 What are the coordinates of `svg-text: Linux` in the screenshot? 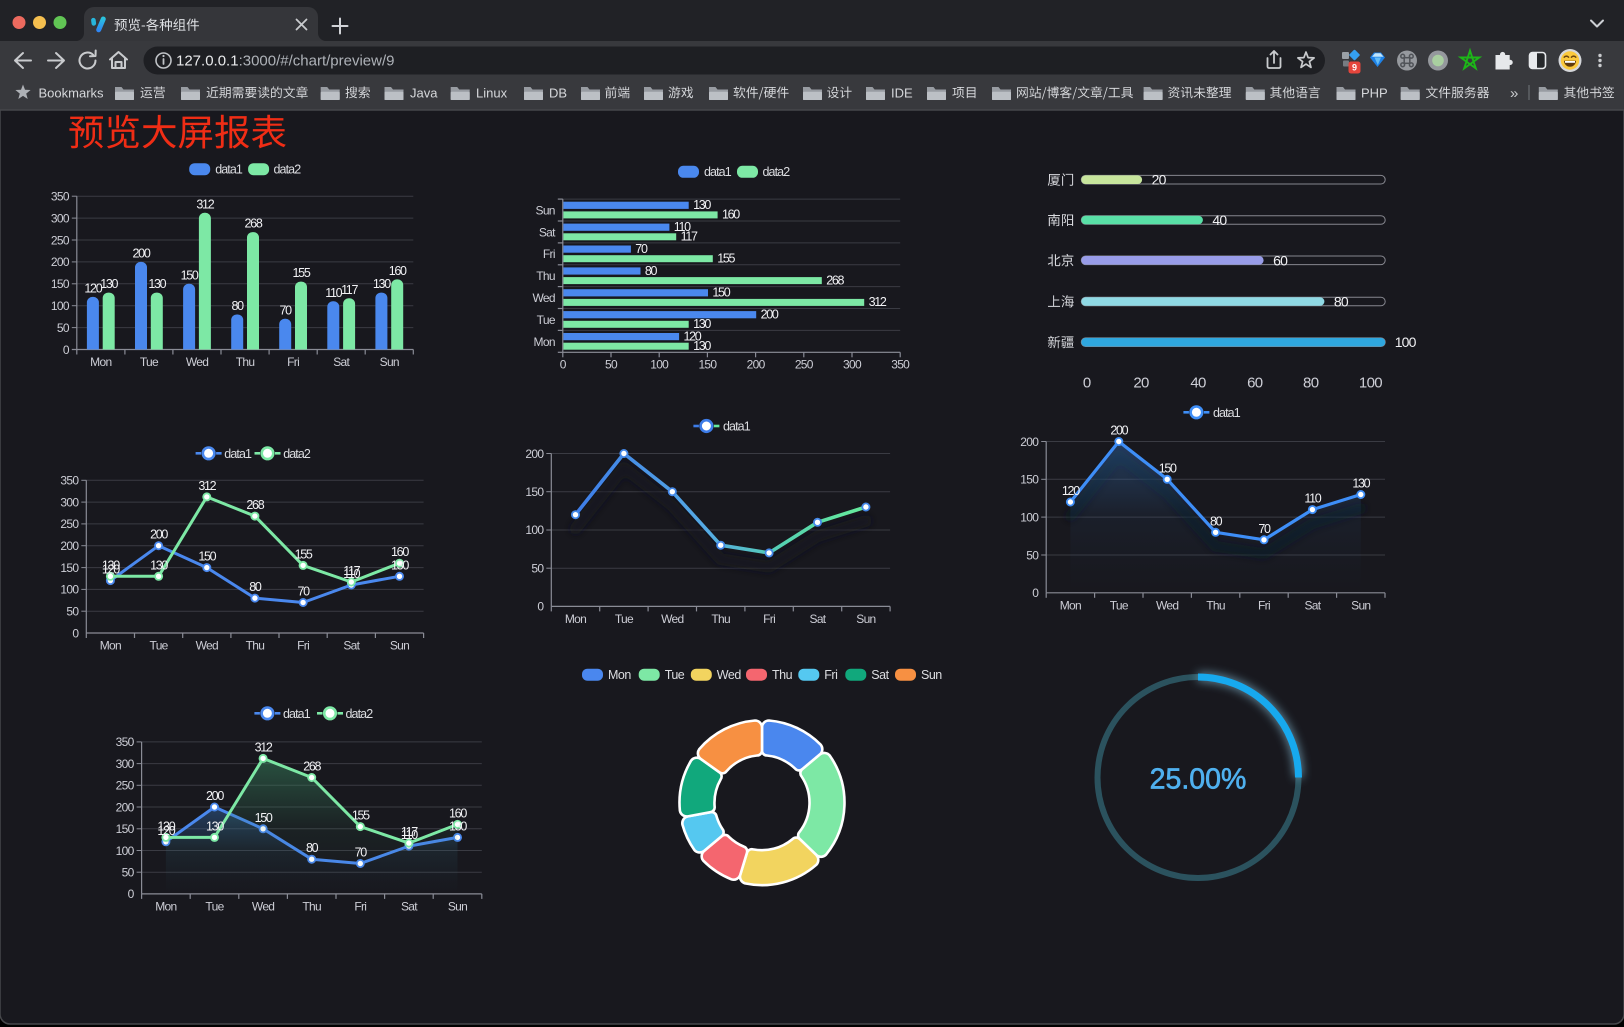 It's located at (492, 92).